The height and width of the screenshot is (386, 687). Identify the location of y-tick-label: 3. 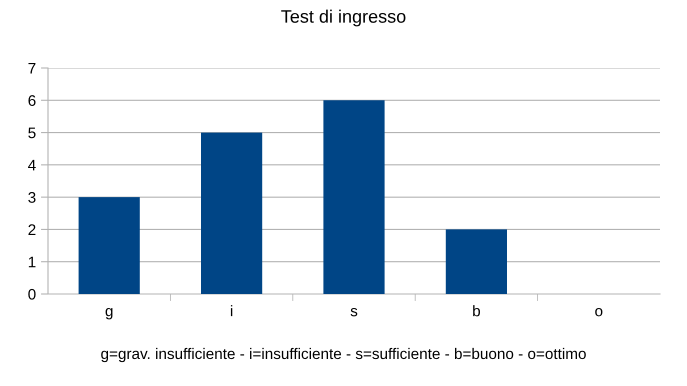
(32, 197).